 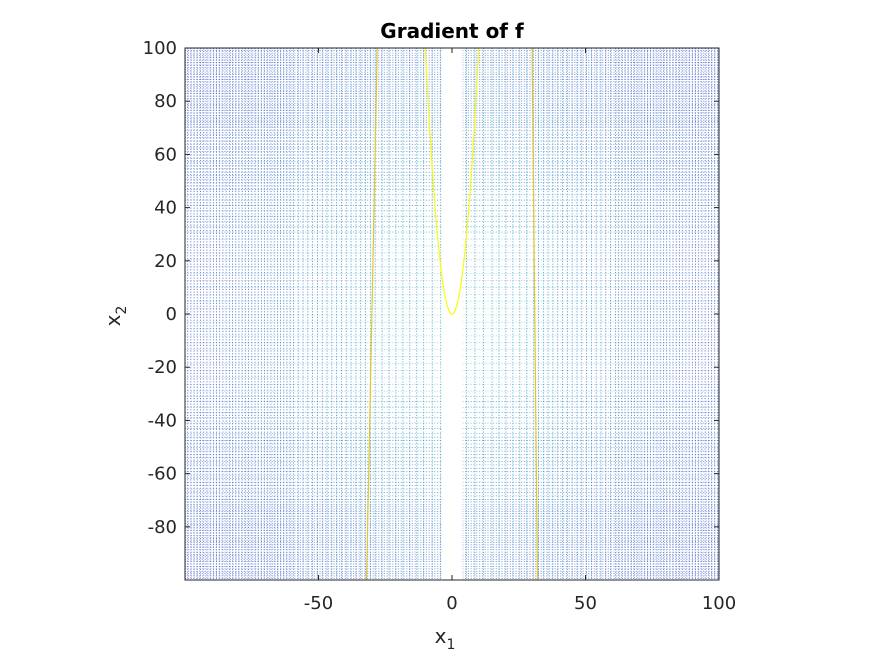 I want to click on y-tick-label: -20, so click(x=162, y=367).